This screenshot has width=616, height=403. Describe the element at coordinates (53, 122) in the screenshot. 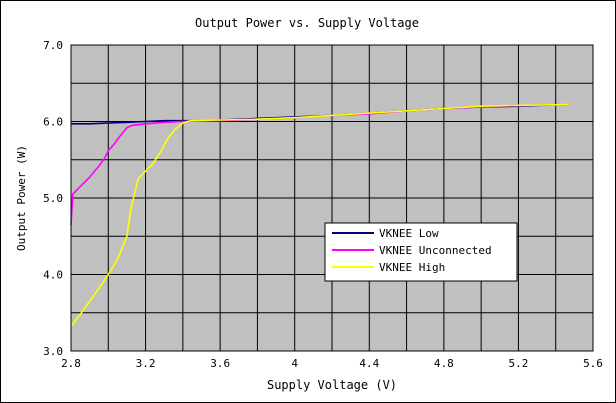

I see `y-tick-label: 6.0` at that location.